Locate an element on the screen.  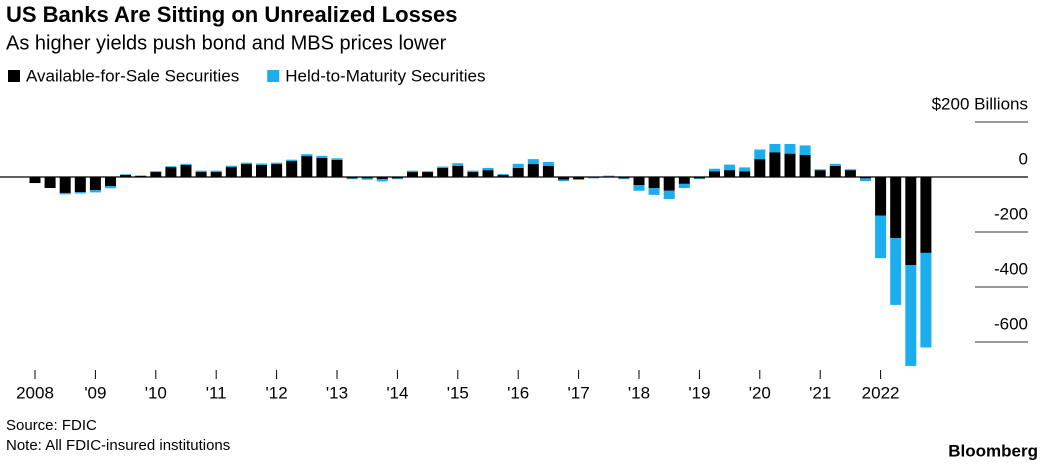
x-tick-label: '21 is located at coordinates (820, 392).